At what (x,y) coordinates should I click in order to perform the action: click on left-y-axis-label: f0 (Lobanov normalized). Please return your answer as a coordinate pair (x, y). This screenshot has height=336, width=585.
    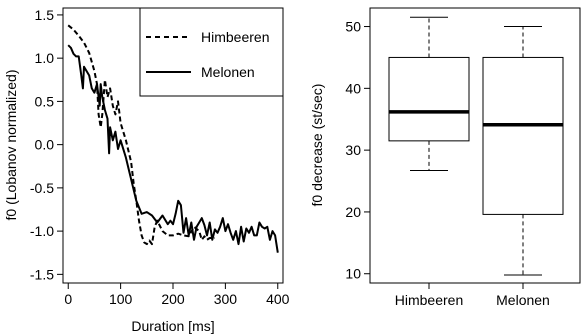
    Looking at the image, I should click on (11, 145).